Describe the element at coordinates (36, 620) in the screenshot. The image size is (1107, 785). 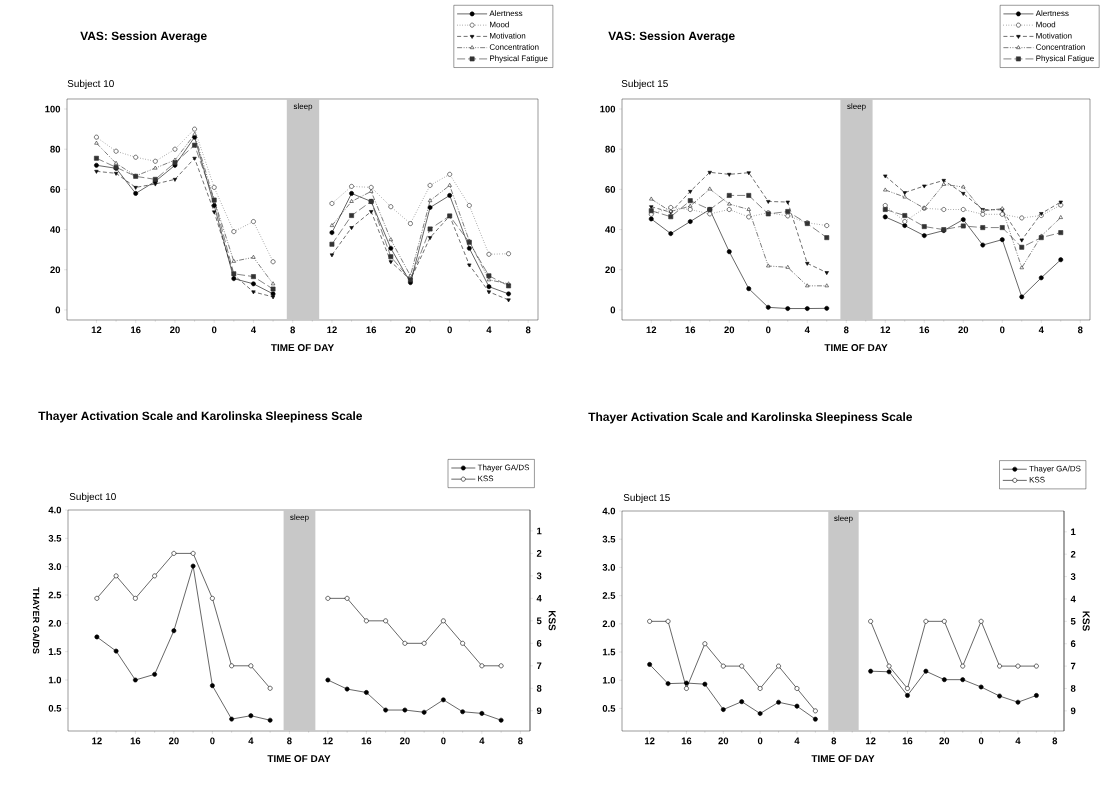
I see `y-axis-title: THAYER GA/DS` at that location.